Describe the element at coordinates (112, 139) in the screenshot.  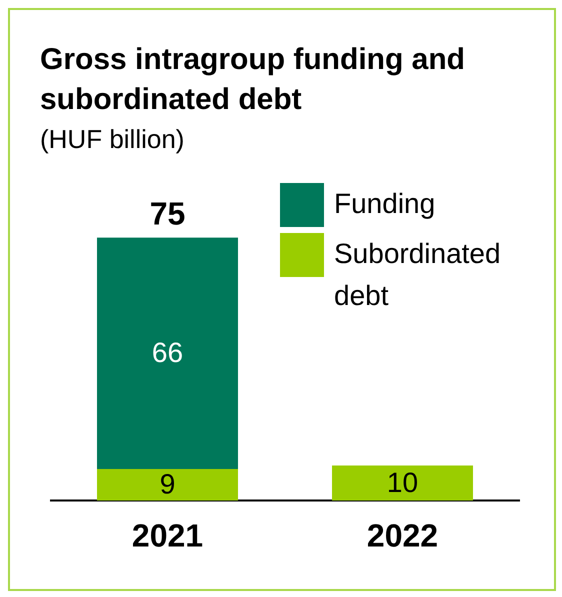
I see `chart-subtitle: (HUF billion)` at that location.